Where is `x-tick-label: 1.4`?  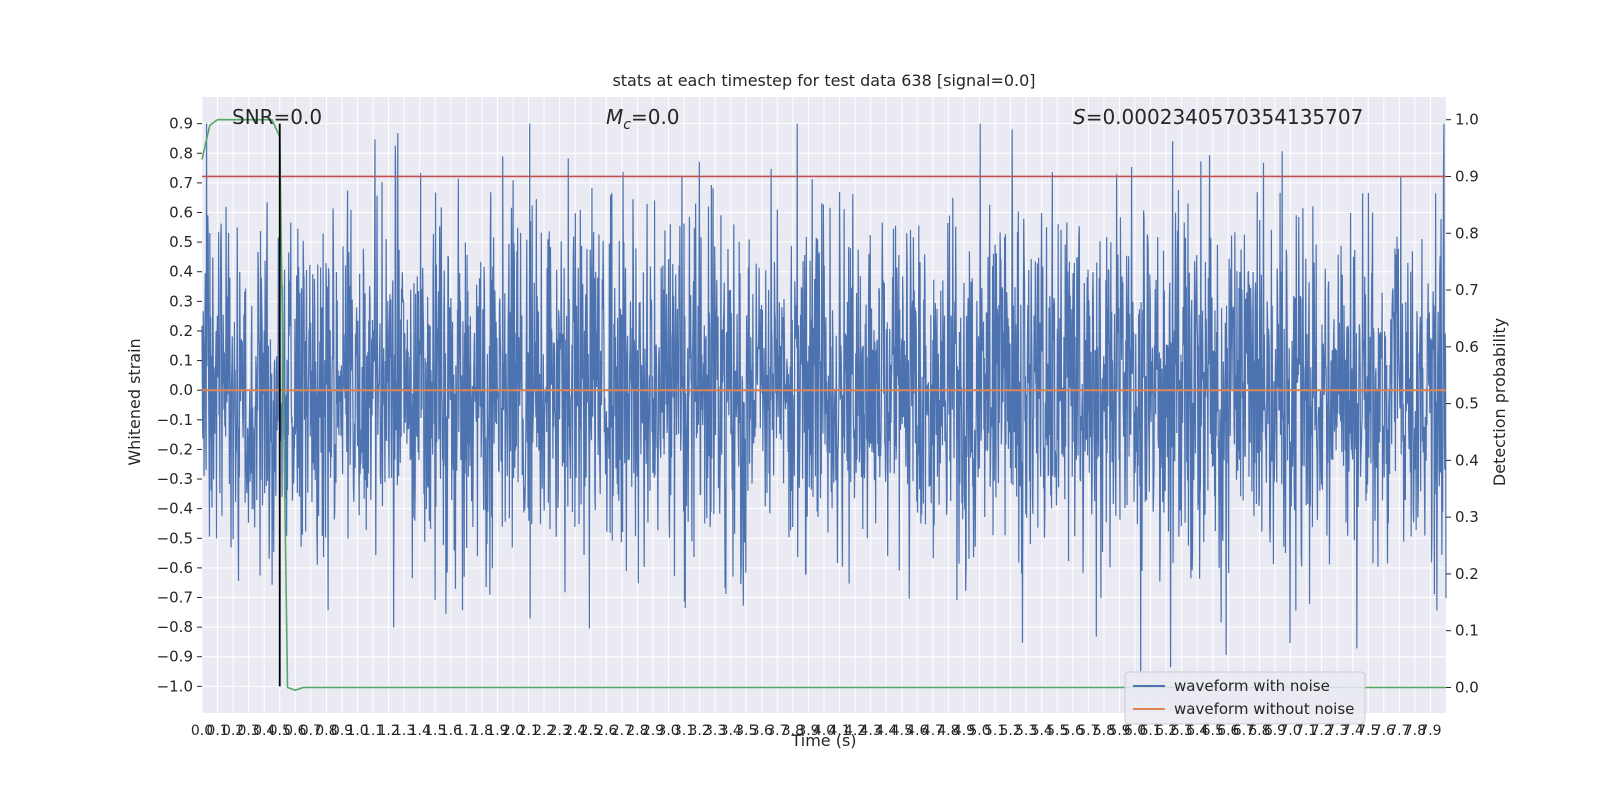
x-tick-label: 1.4 is located at coordinates (420, 731).